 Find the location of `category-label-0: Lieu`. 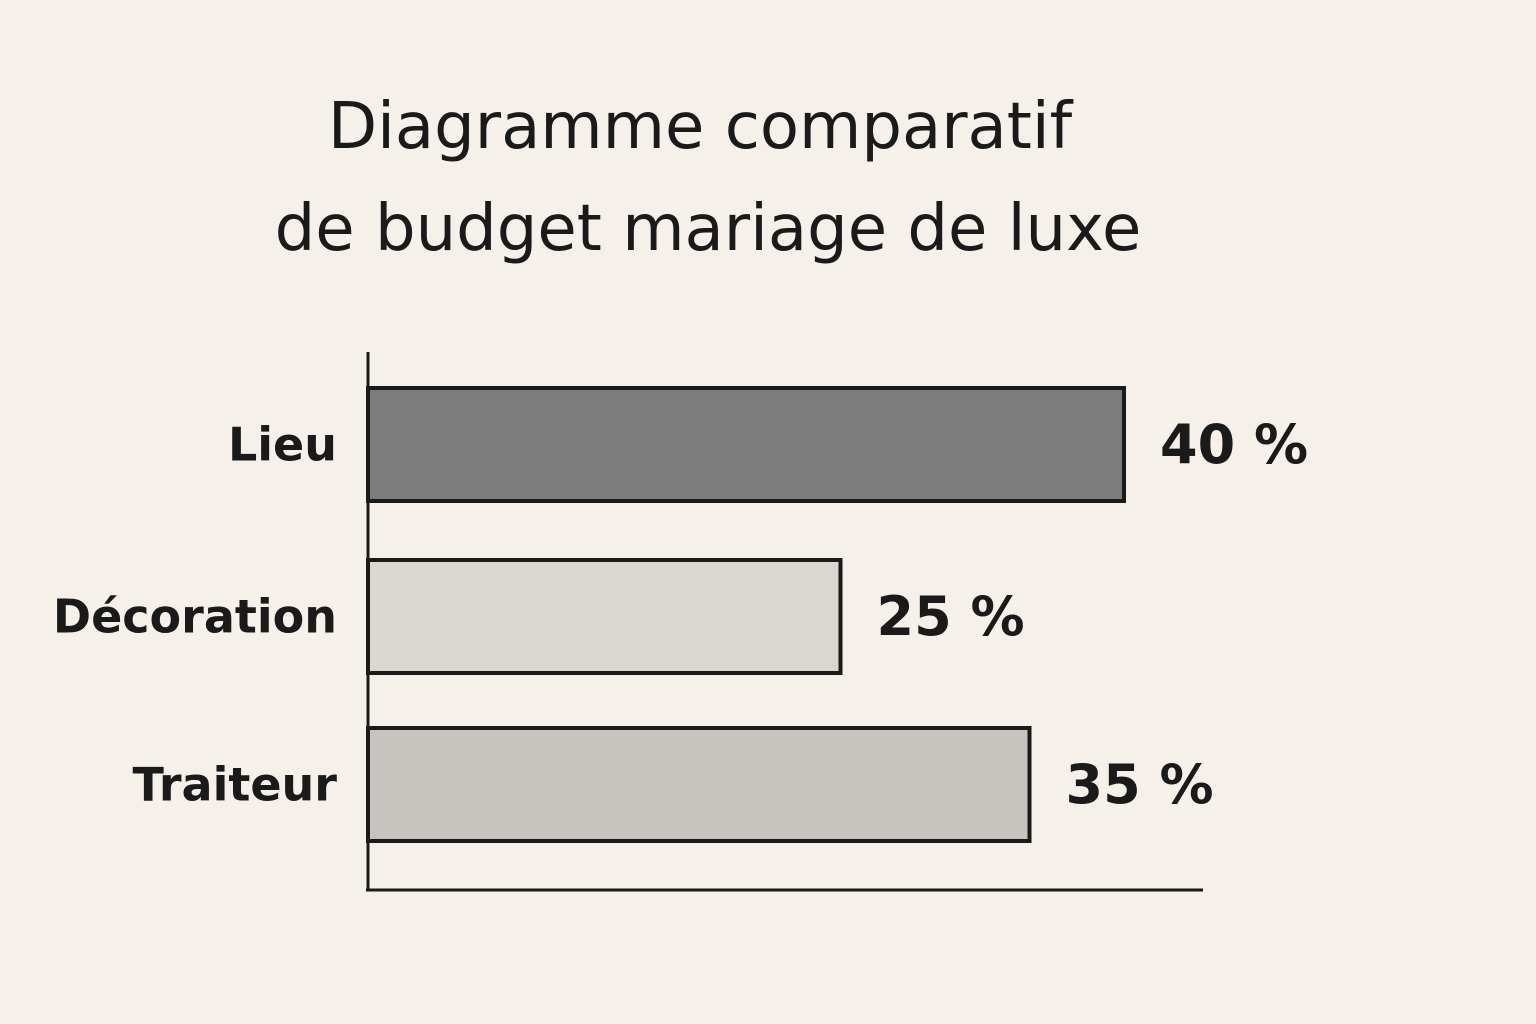

category-label-0: Lieu is located at coordinates (282, 445).